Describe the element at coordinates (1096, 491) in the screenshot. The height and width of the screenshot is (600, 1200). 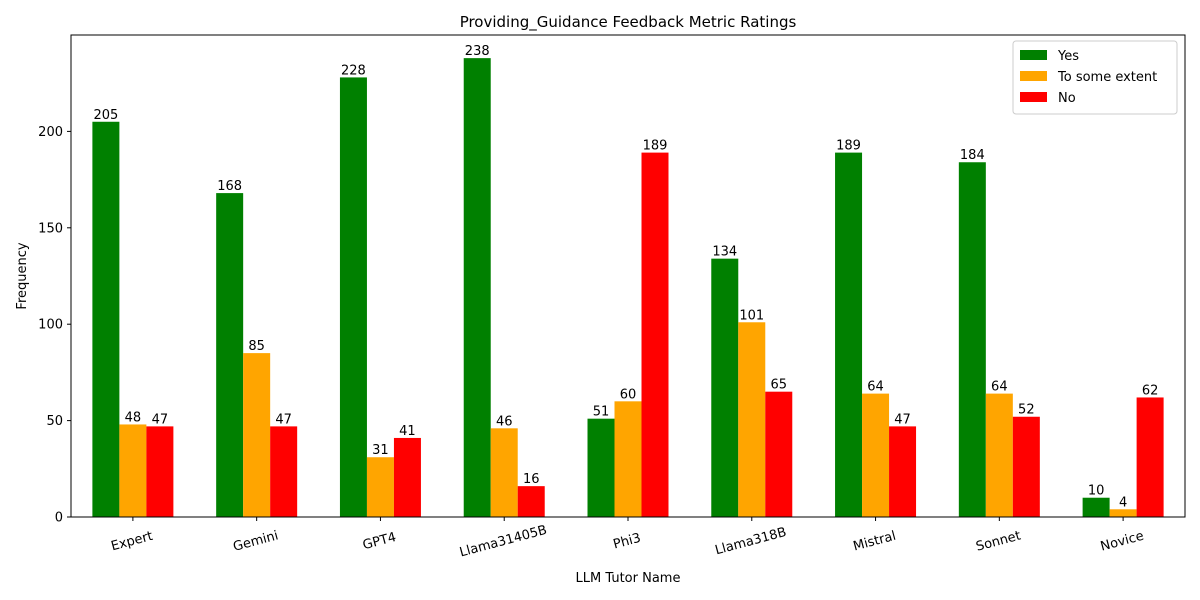
I see `bar-value-label: 10` at that location.